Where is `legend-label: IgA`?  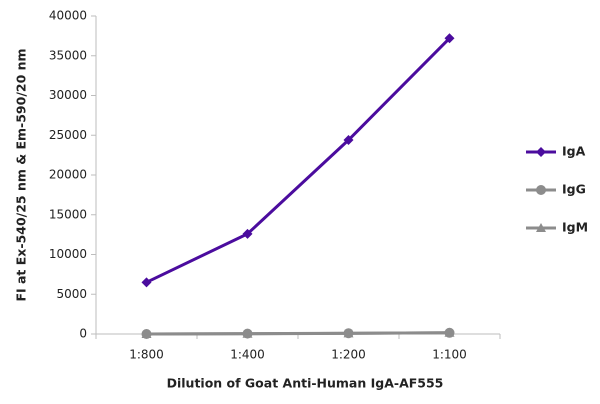 legend-label: IgA is located at coordinates (574, 151).